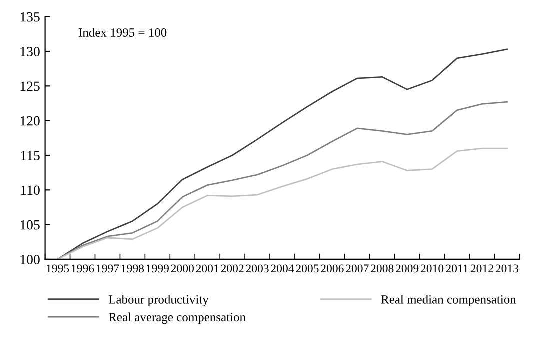 The image size is (533, 337). Describe the element at coordinates (30, 17) in the screenshot. I see `y-tick-label: 135` at that location.